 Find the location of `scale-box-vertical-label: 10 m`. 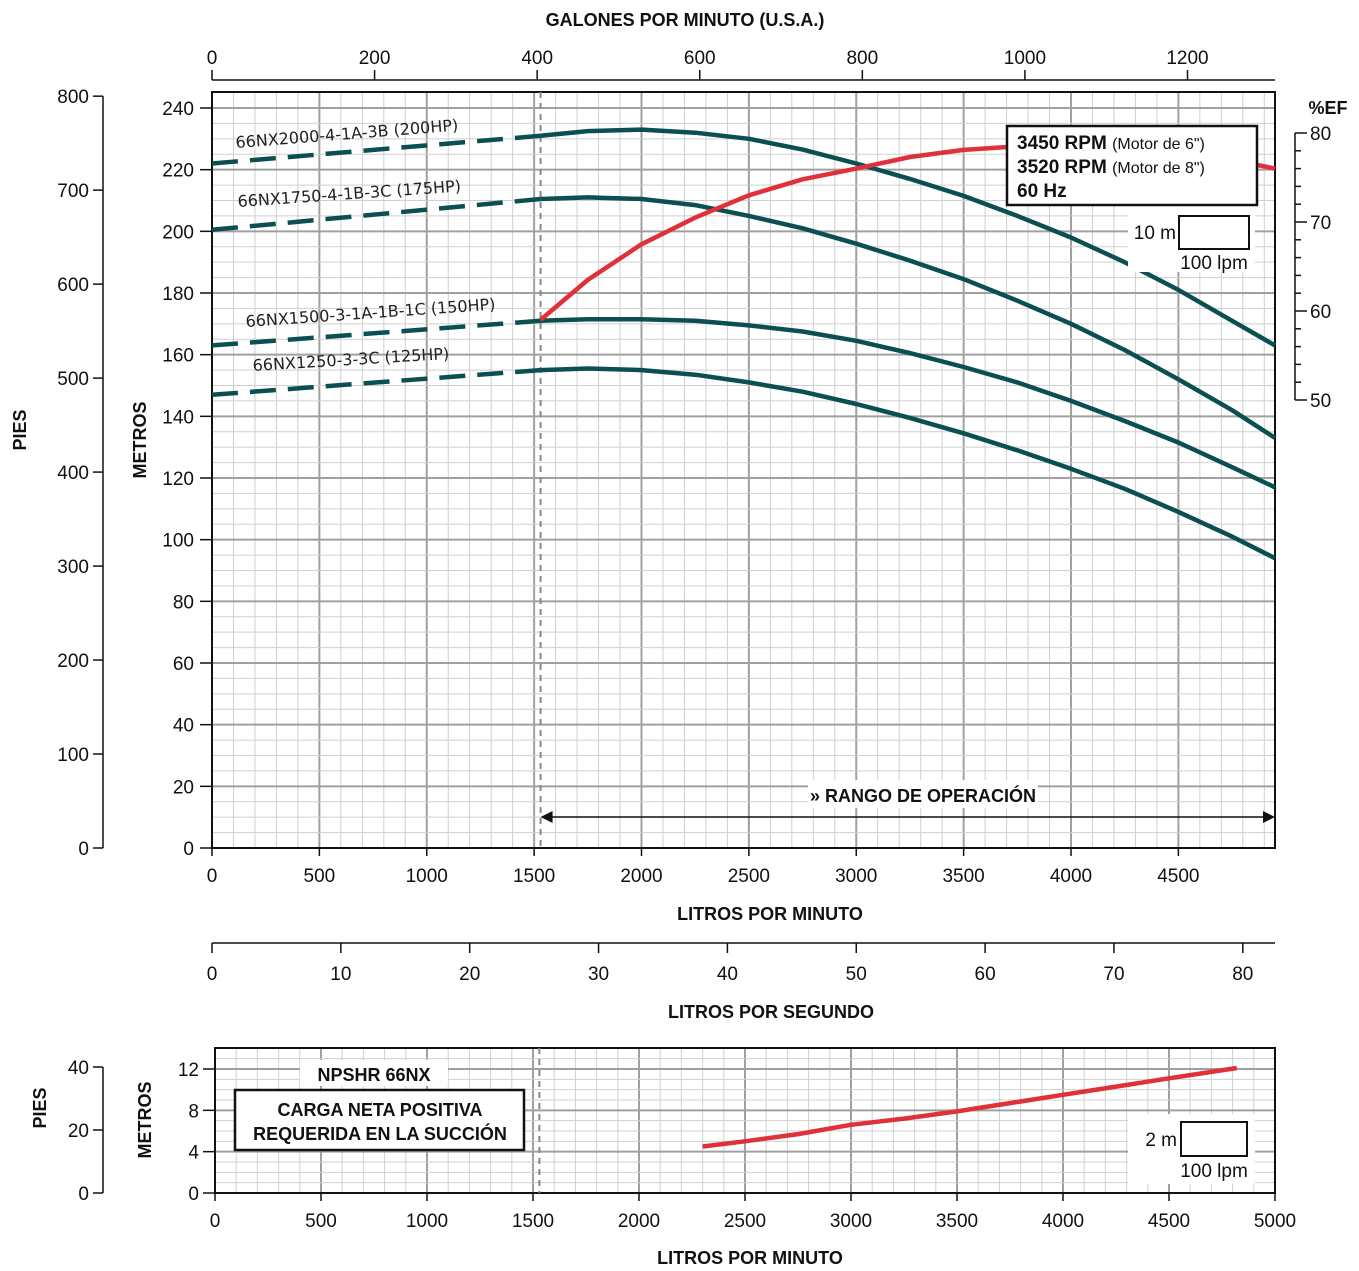

scale-box-vertical-label: 10 m is located at coordinates (1155, 233).